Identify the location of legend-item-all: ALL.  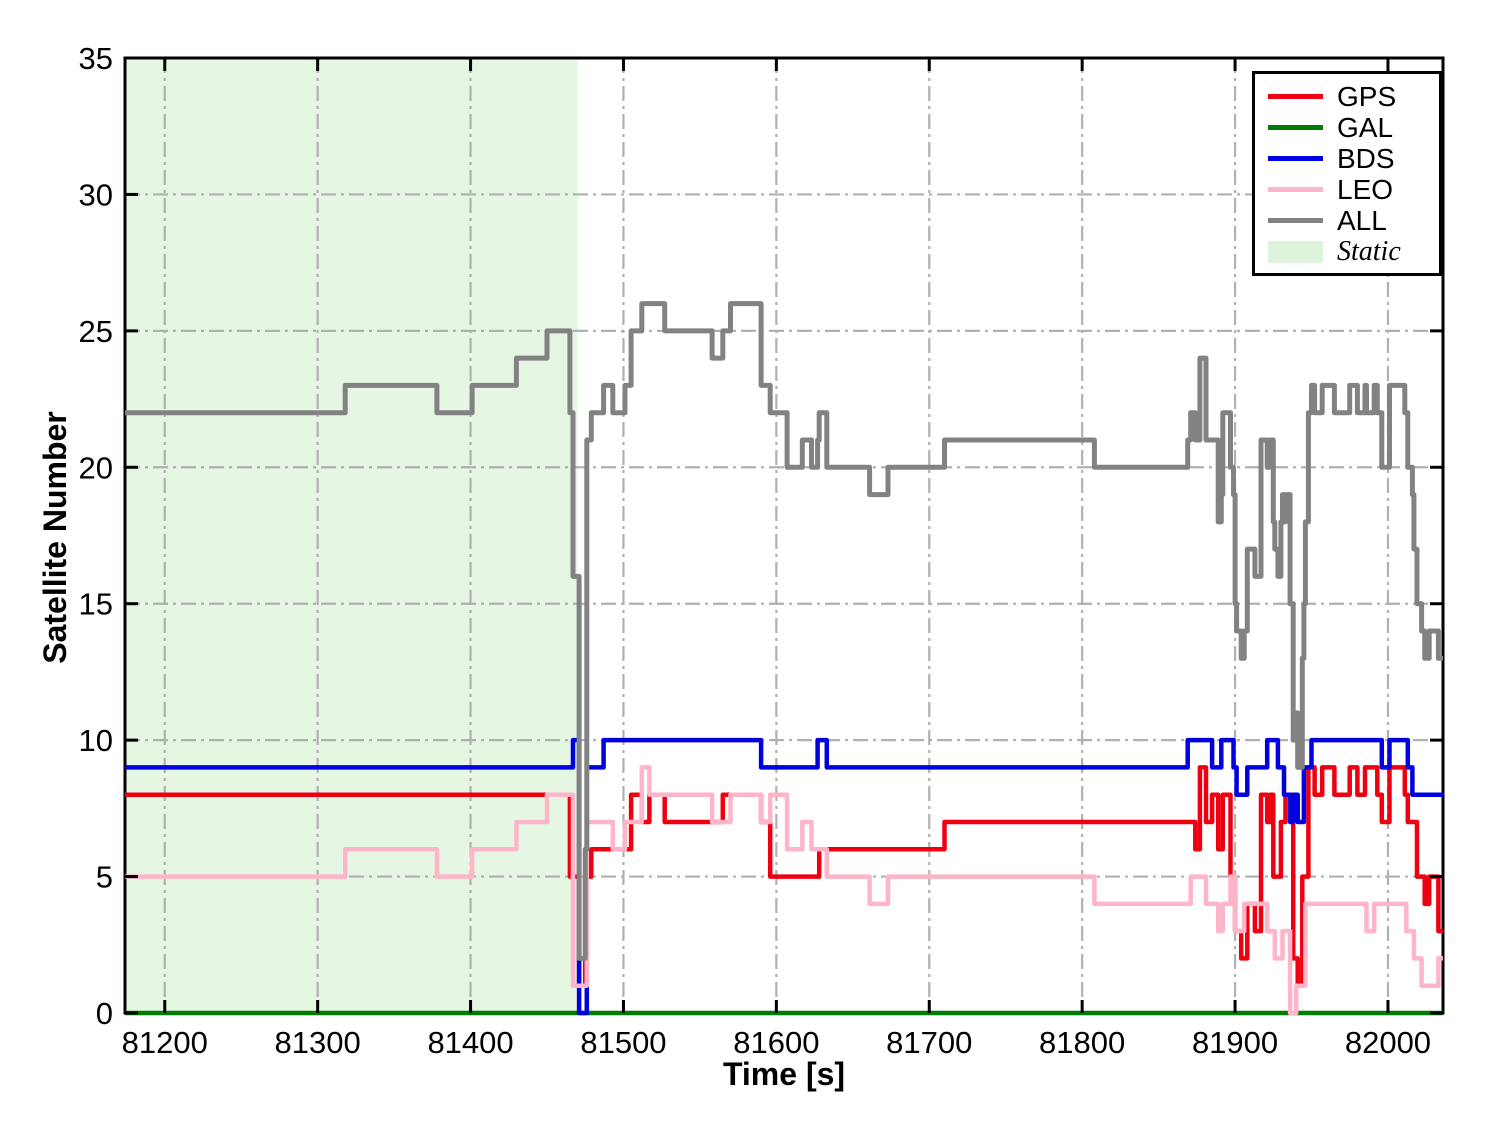
(1347, 220).